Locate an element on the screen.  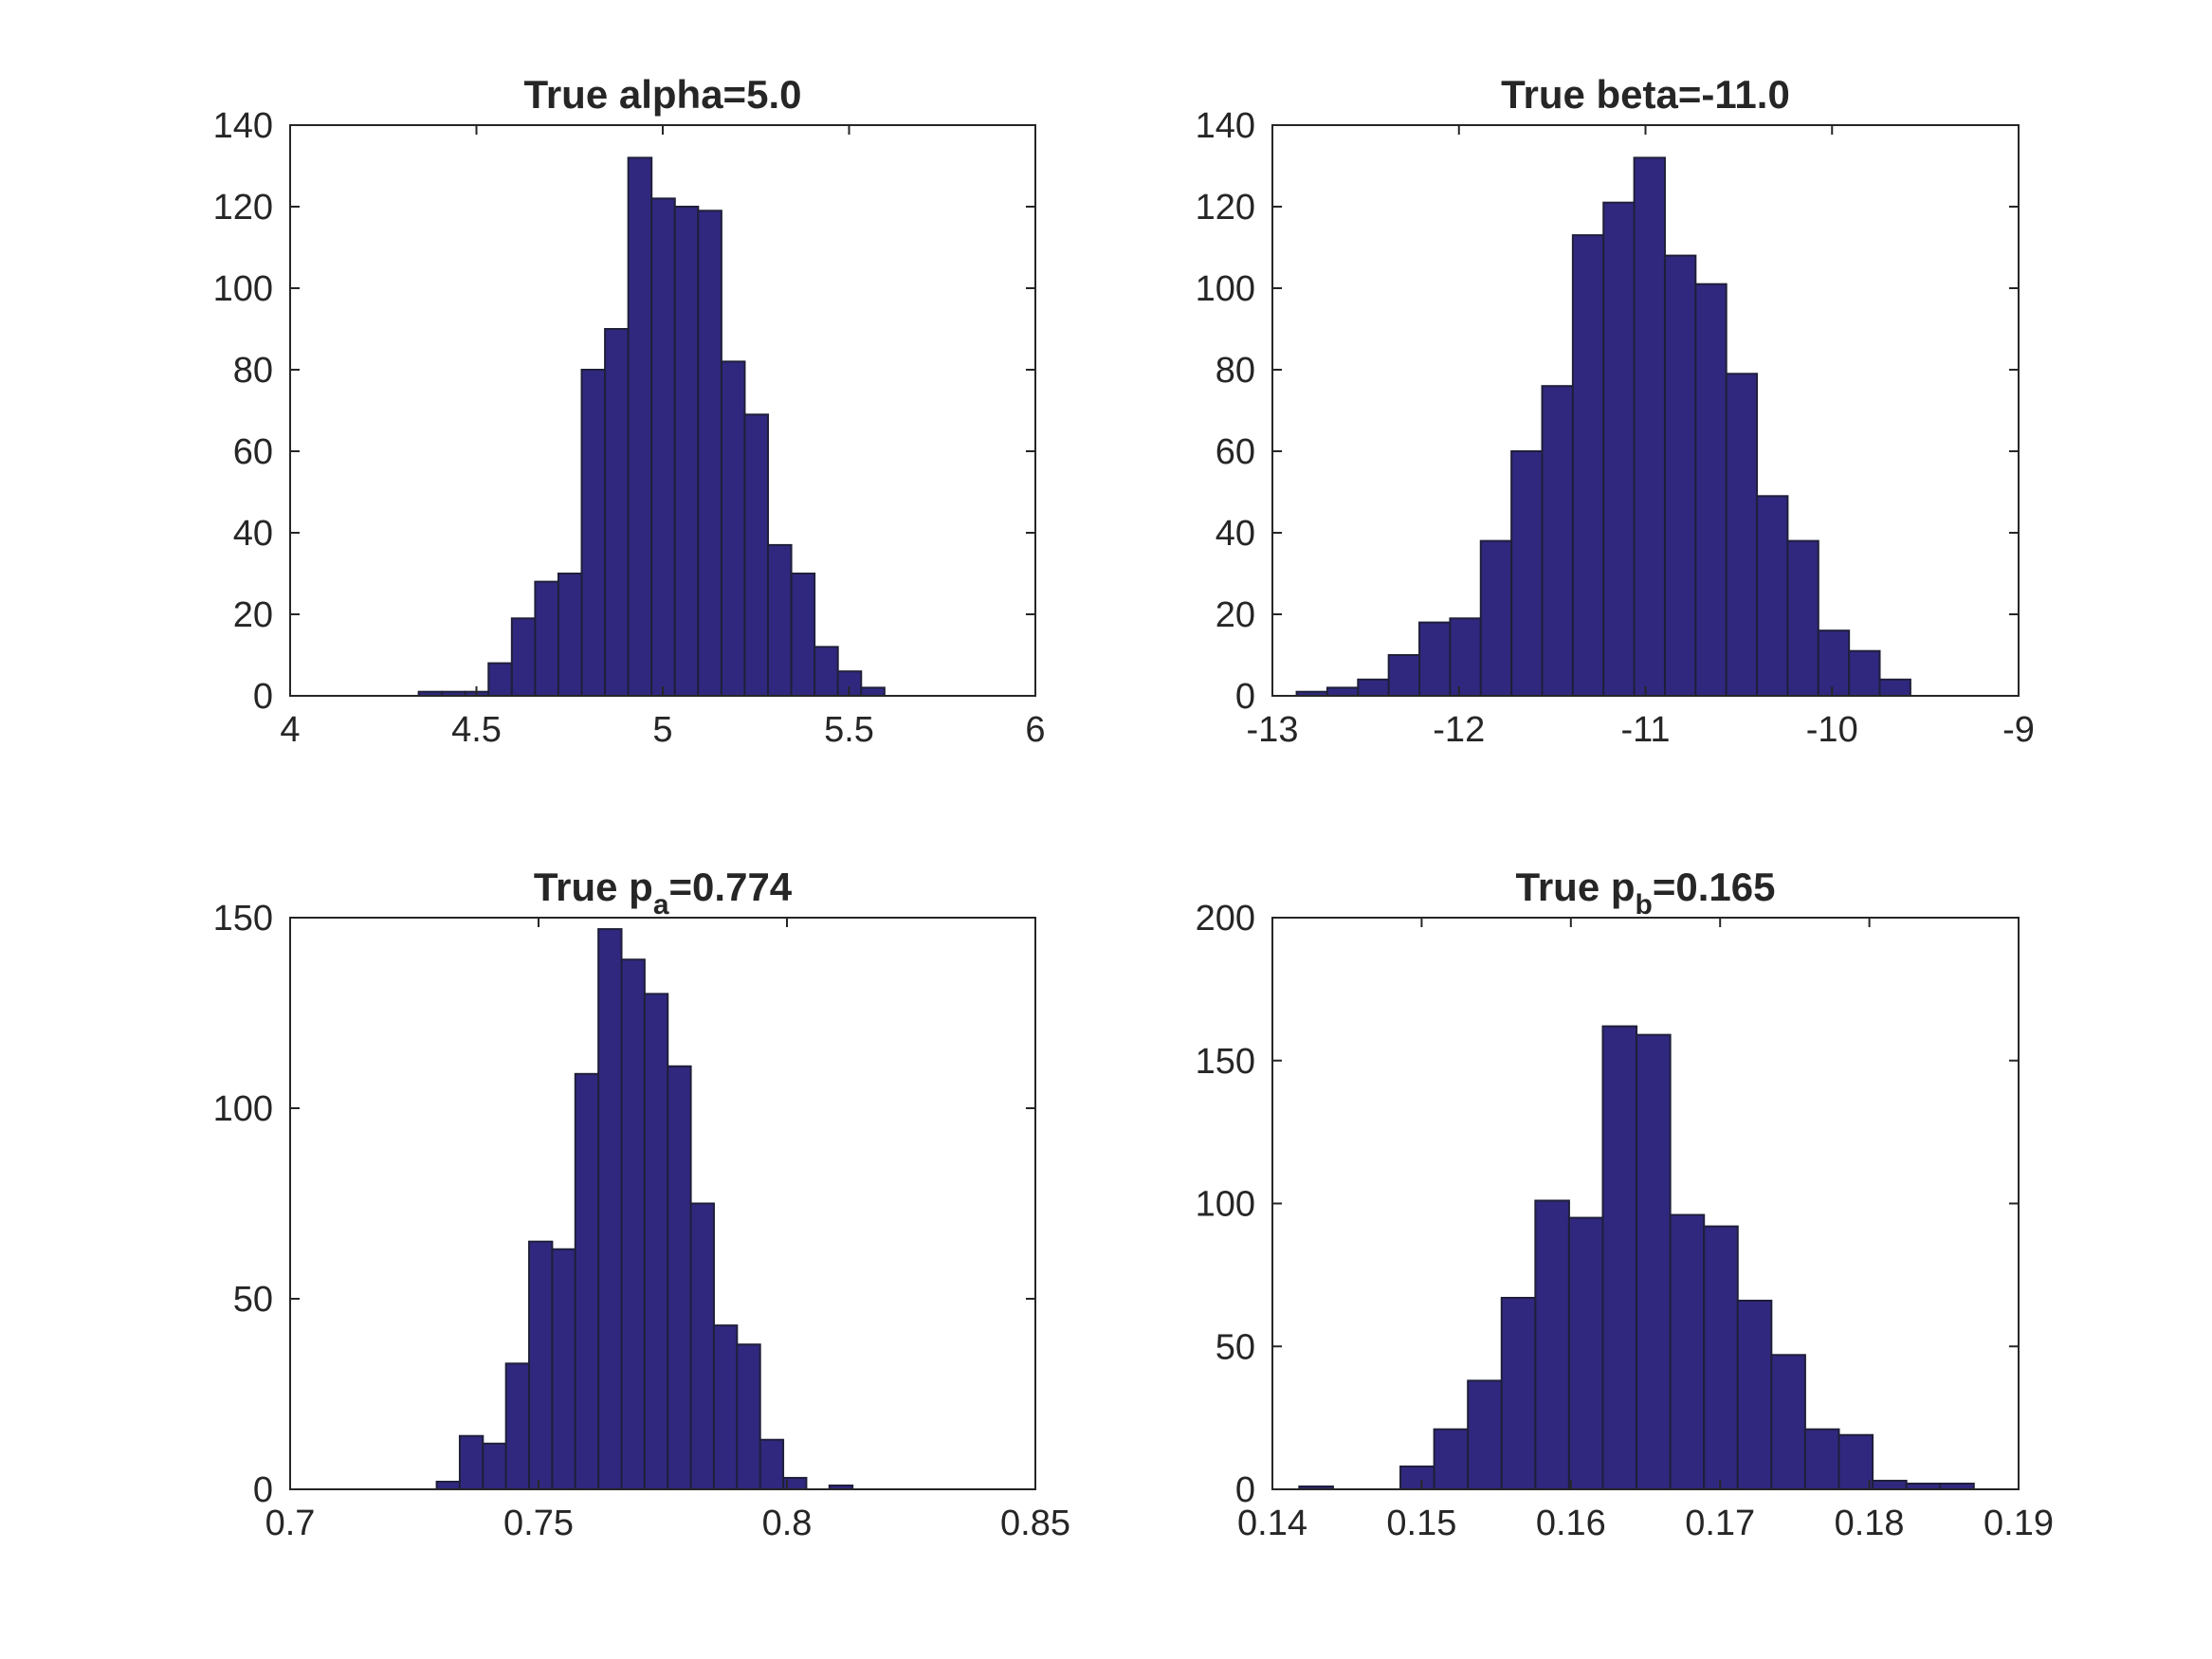
x-tick-label: 0.18 is located at coordinates (1870, 1523).